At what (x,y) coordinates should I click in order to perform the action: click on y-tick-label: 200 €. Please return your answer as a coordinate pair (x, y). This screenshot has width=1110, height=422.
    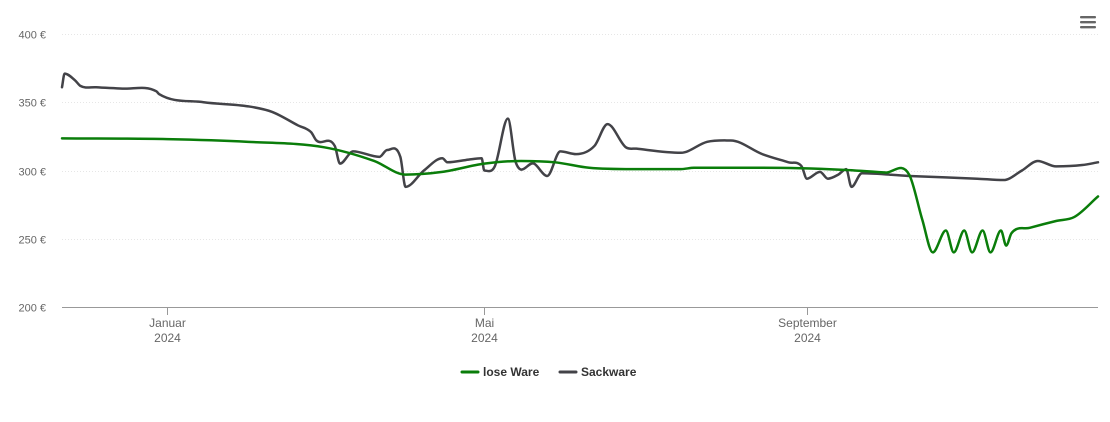
    Looking at the image, I should click on (32, 309).